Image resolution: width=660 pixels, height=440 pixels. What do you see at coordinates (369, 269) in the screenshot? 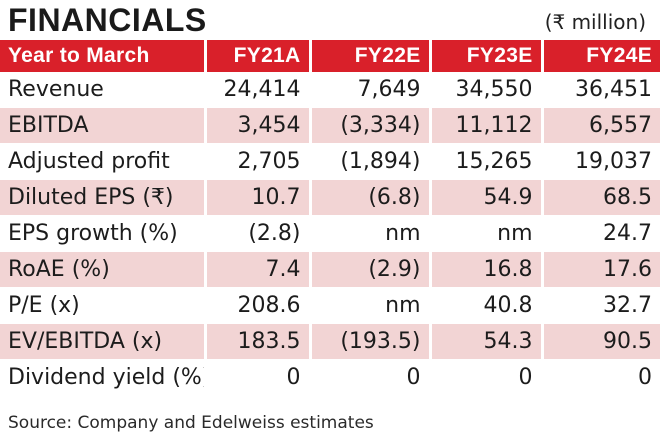
I see `table-cell: (2.9)` at bounding box center [369, 269].